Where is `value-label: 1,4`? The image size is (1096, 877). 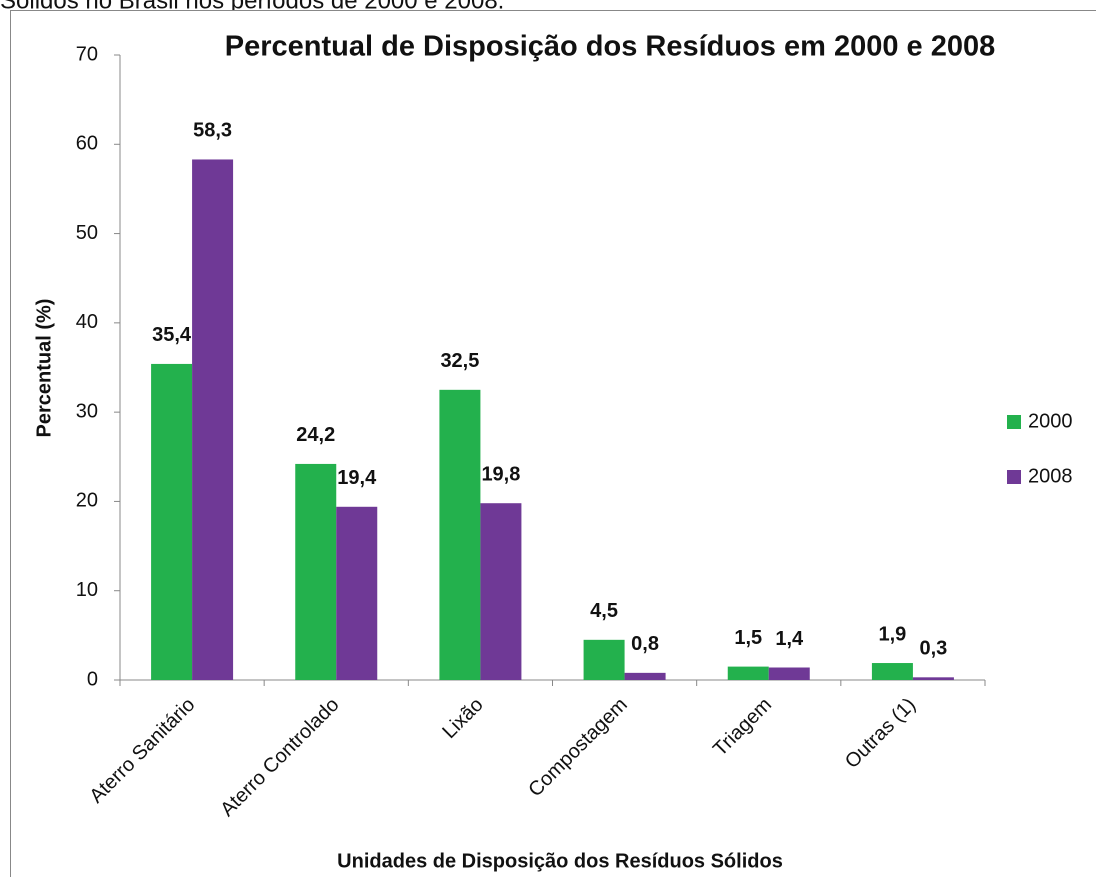
value-label: 1,4 is located at coordinates (789, 639).